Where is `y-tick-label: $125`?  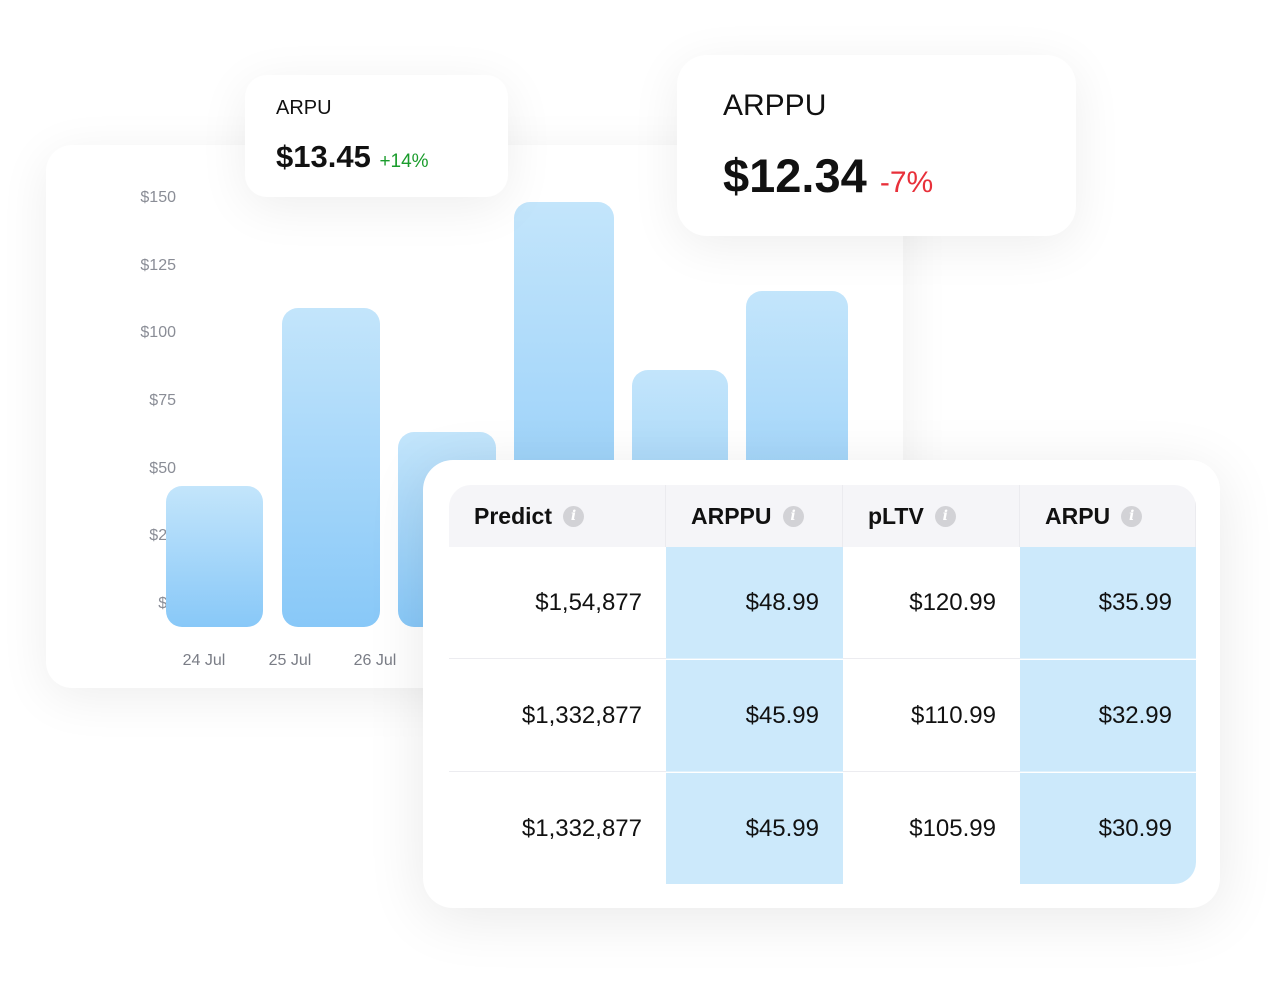 y-tick-label: $125 is located at coordinates (158, 265).